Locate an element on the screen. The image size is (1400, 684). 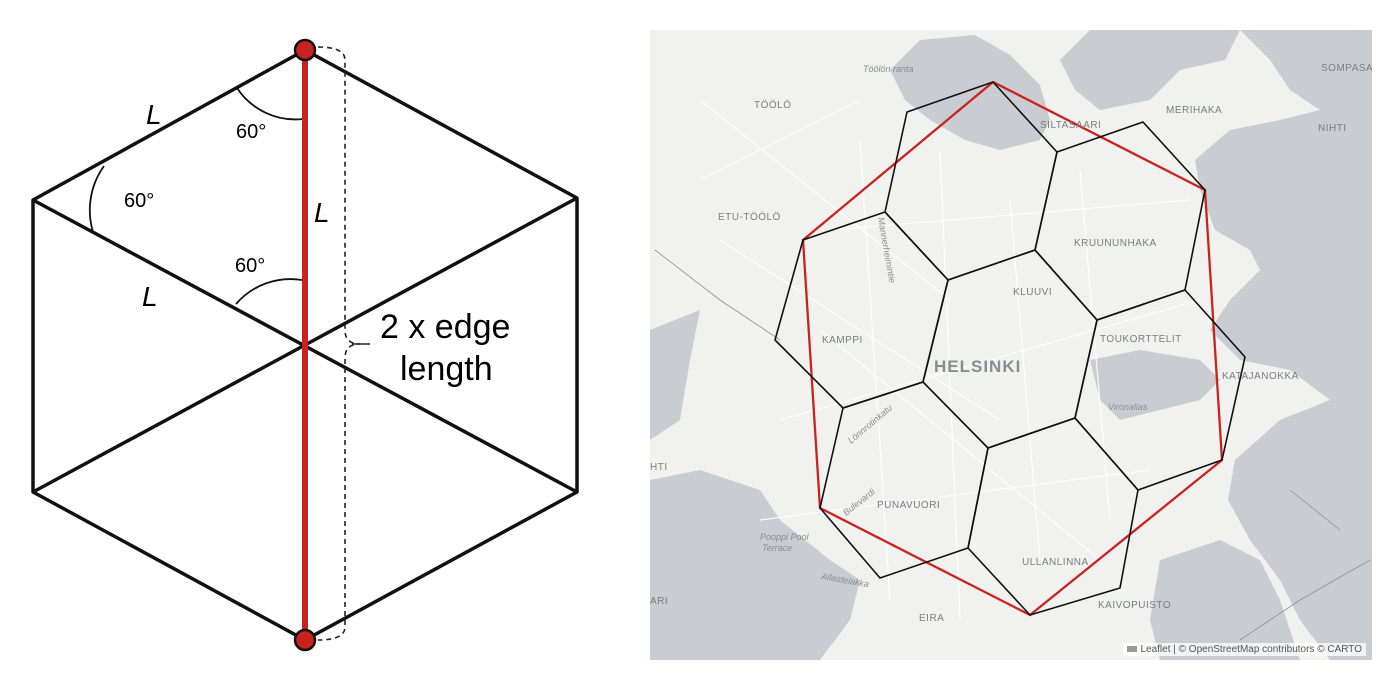
district-label: TÖÖLÖ is located at coordinates (773, 105).